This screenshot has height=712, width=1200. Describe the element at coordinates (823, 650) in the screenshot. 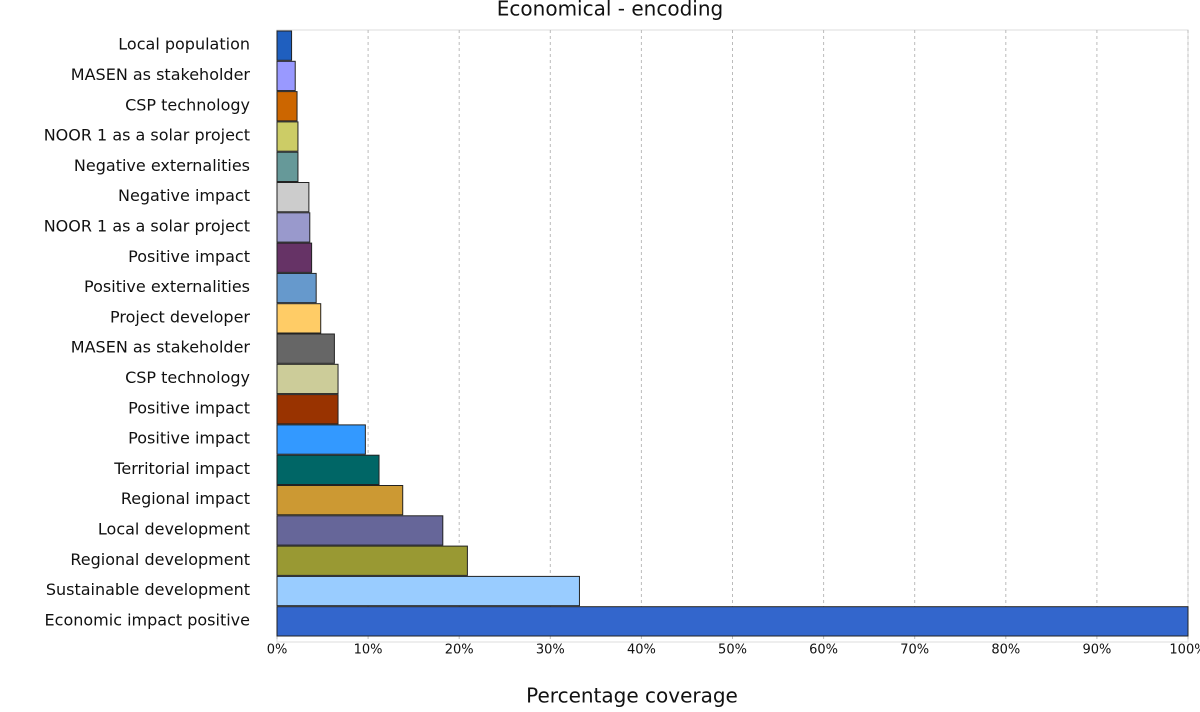

I see `x-tick-label: 60%` at that location.